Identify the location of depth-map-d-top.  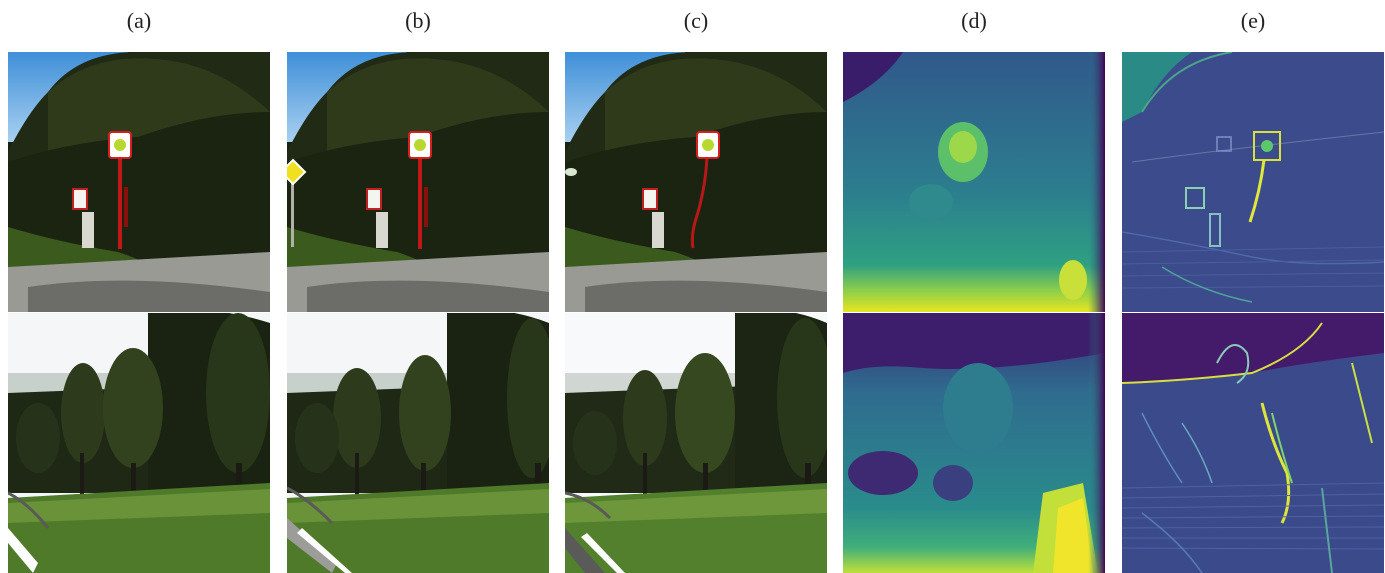
(974, 182).